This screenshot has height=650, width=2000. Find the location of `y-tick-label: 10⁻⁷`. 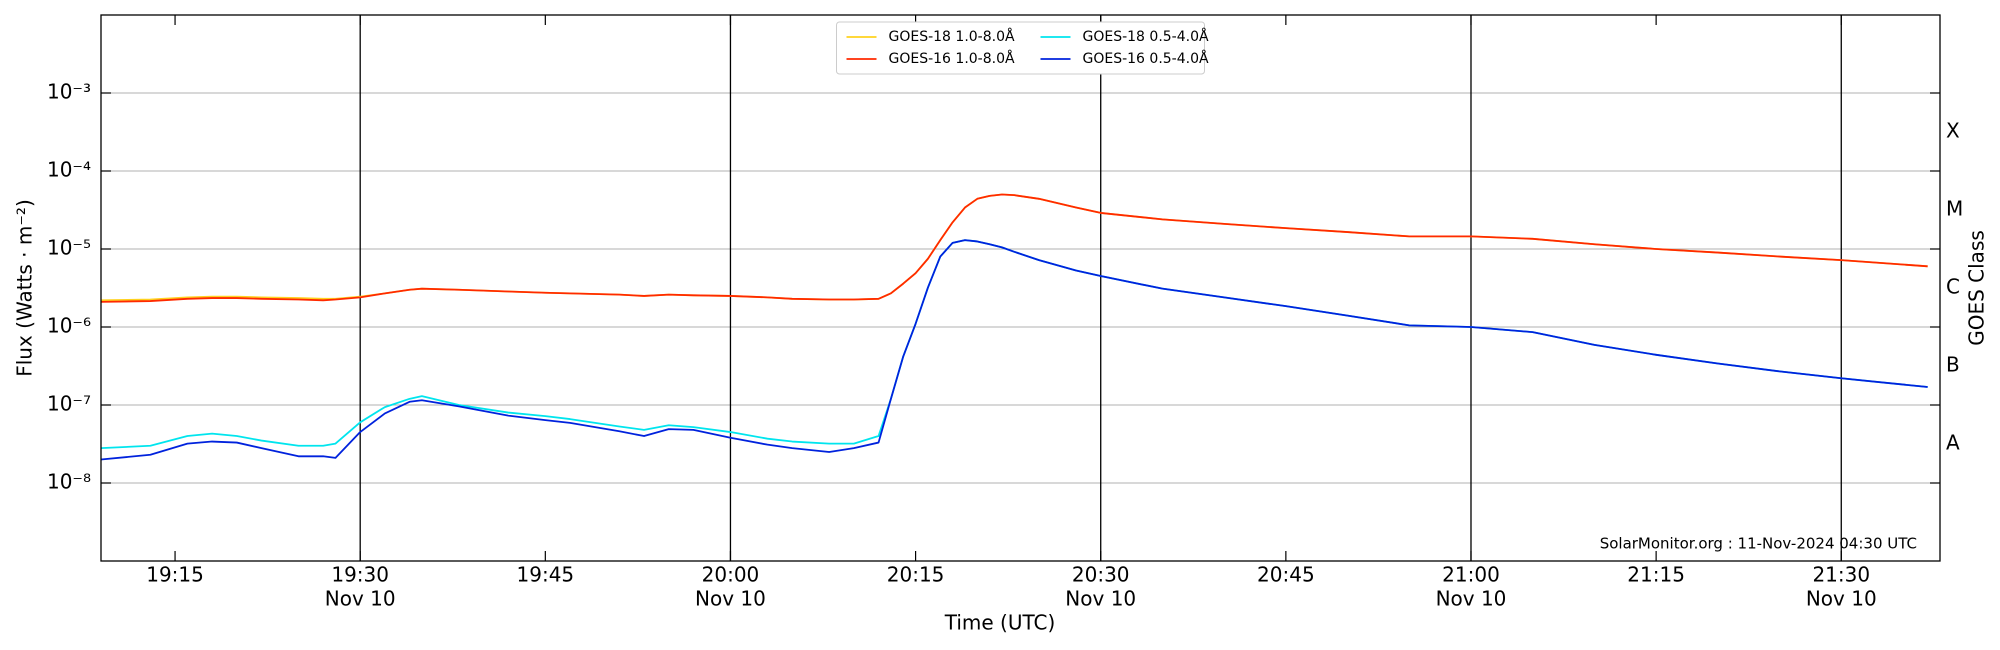

y-tick-label: 10⁻⁷ is located at coordinates (69, 404).